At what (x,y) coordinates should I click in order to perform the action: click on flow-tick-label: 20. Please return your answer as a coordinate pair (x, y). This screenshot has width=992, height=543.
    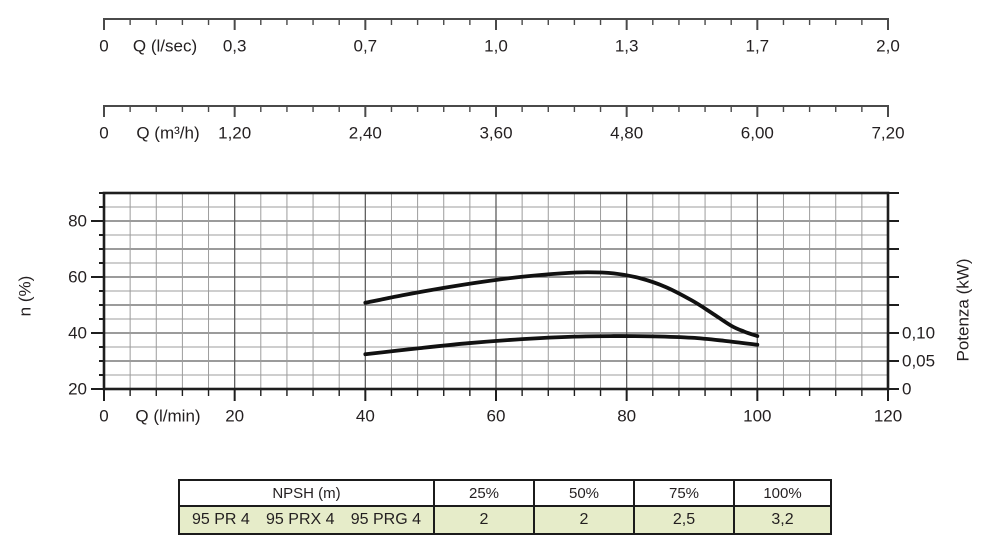
    Looking at the image, I should click on (235, 416).